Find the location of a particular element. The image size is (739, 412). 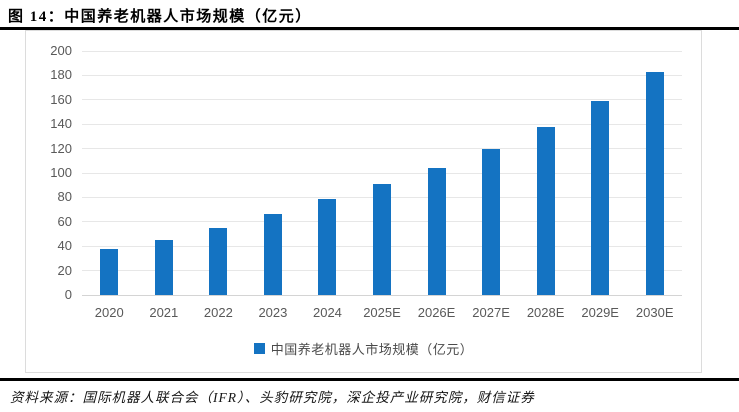

y-tick-label: 120 is located at coordinates (61, 148).